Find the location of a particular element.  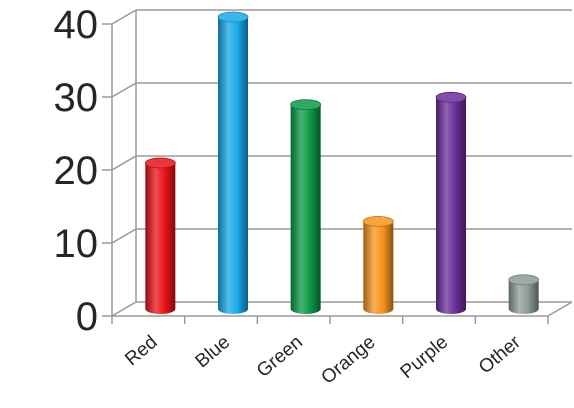

bar-blue is located at coordinates (233, 162).